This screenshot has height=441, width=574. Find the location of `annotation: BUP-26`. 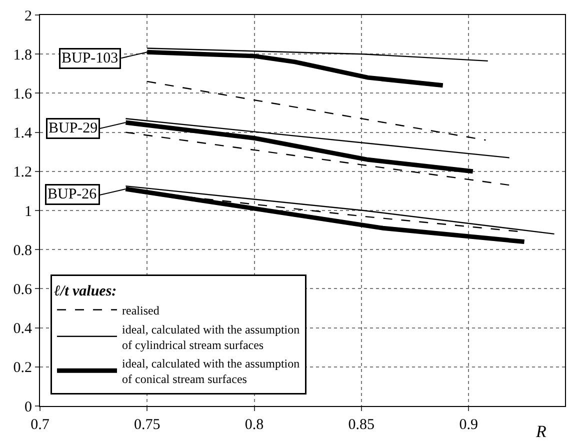

annotation: BUP-26 is located at coordinates (73, 194).